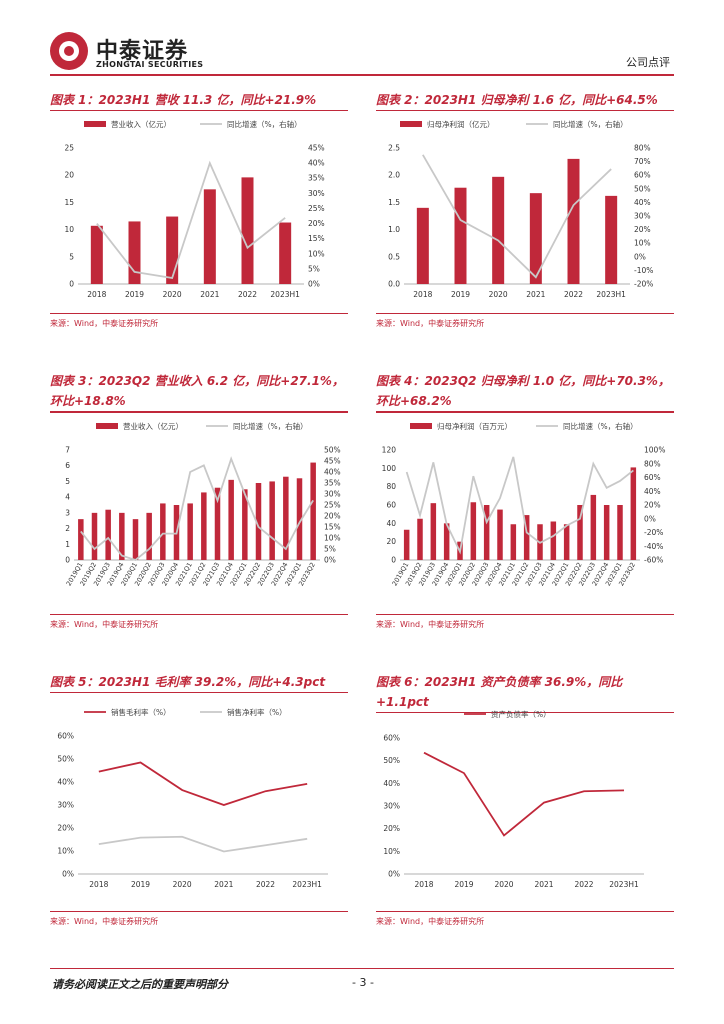 The width and height of the screenshot is (724, 1024). I want to click on figure-4-source: 来源：Wind，中泰证券研究所, so click(525, 621).